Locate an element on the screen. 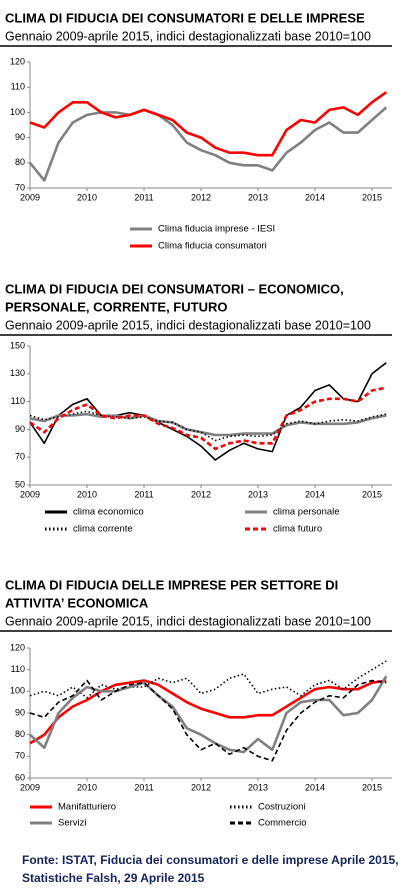  legend-label: Clima fiducia consumatori is located at coordinates (212, 246).